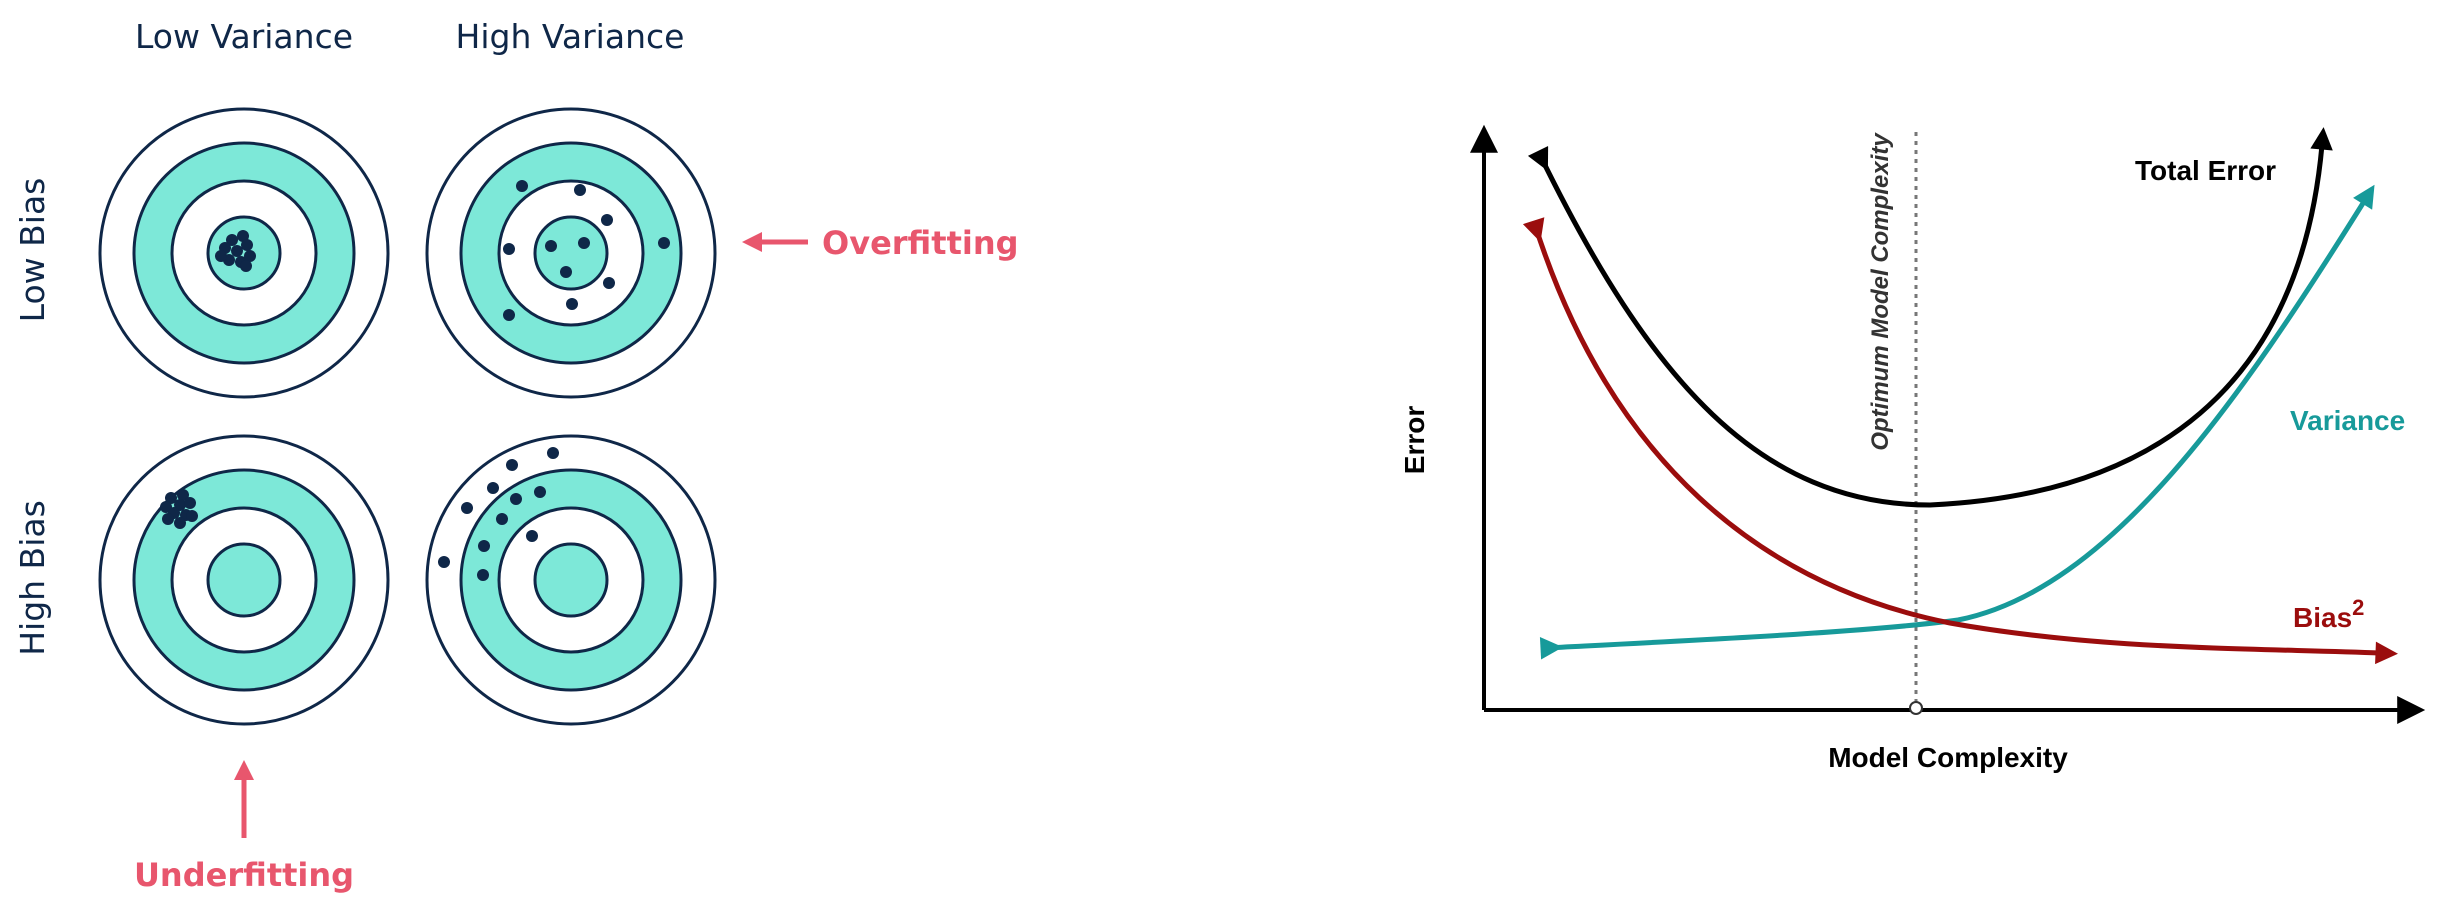 This screenshot has height=910, width=2444. Describe the element at coordinates (179, 509) in the screenshot. I see `shot-cluster-offset` at that location.